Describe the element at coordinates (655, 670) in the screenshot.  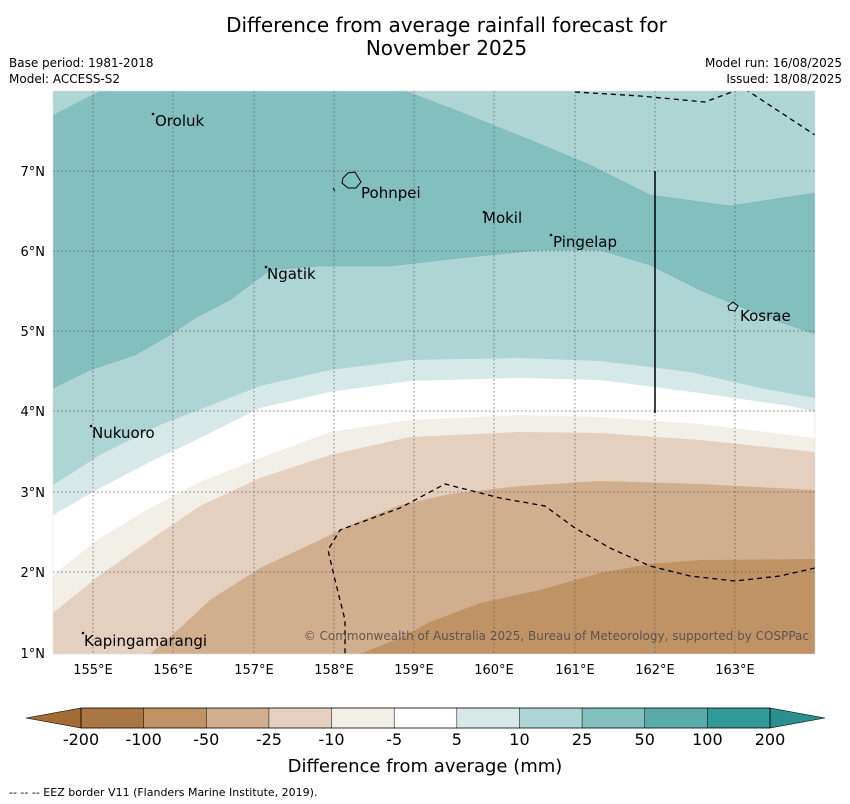
I see `lon-tick-162: 162°E` at that location.